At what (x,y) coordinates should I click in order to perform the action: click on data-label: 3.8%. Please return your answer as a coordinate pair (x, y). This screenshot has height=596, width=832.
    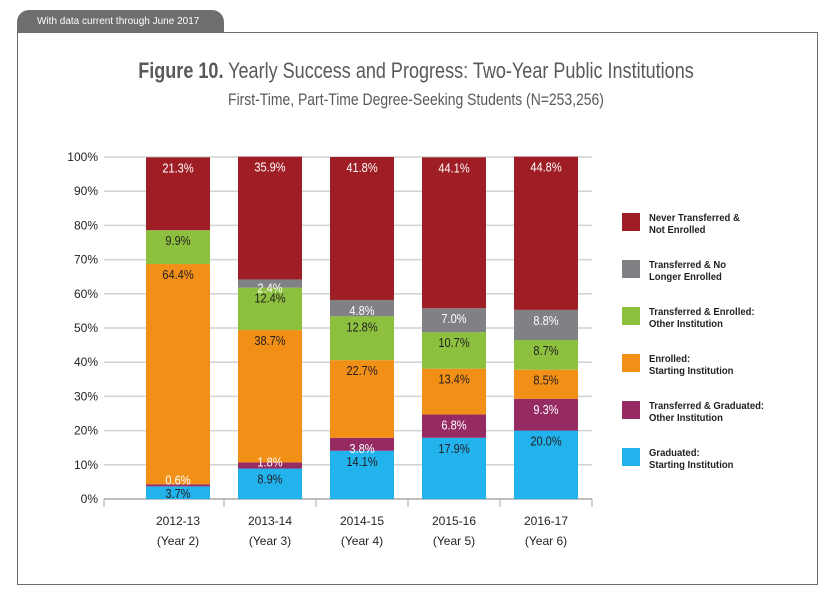
    Looking at the image, I should click on (361, 448).